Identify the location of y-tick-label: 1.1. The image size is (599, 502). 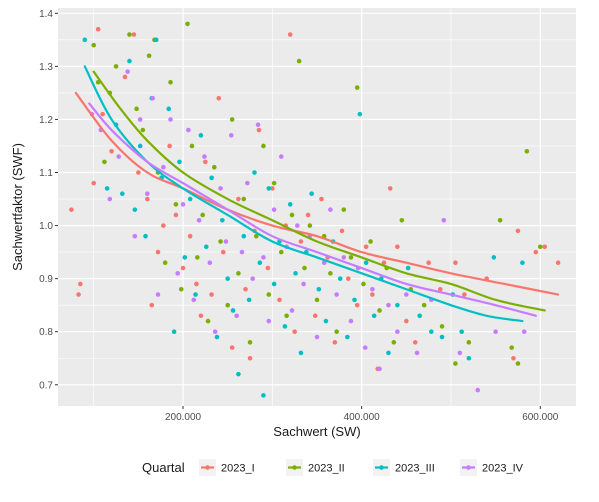
(46, 173).